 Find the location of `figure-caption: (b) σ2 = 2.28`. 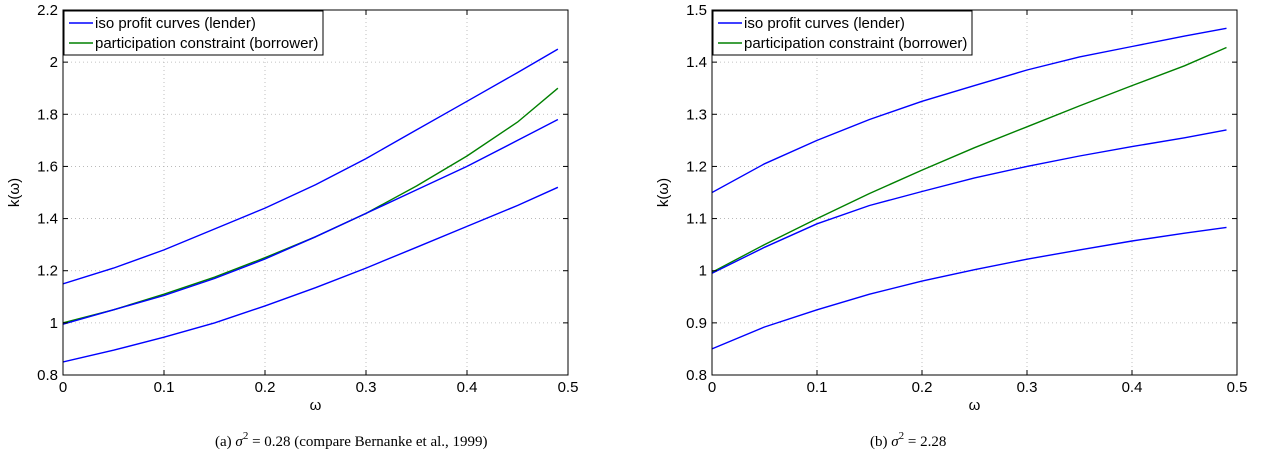

figure-caption: (b) σ2 = 2.28 is located at coordinates (908, 440).